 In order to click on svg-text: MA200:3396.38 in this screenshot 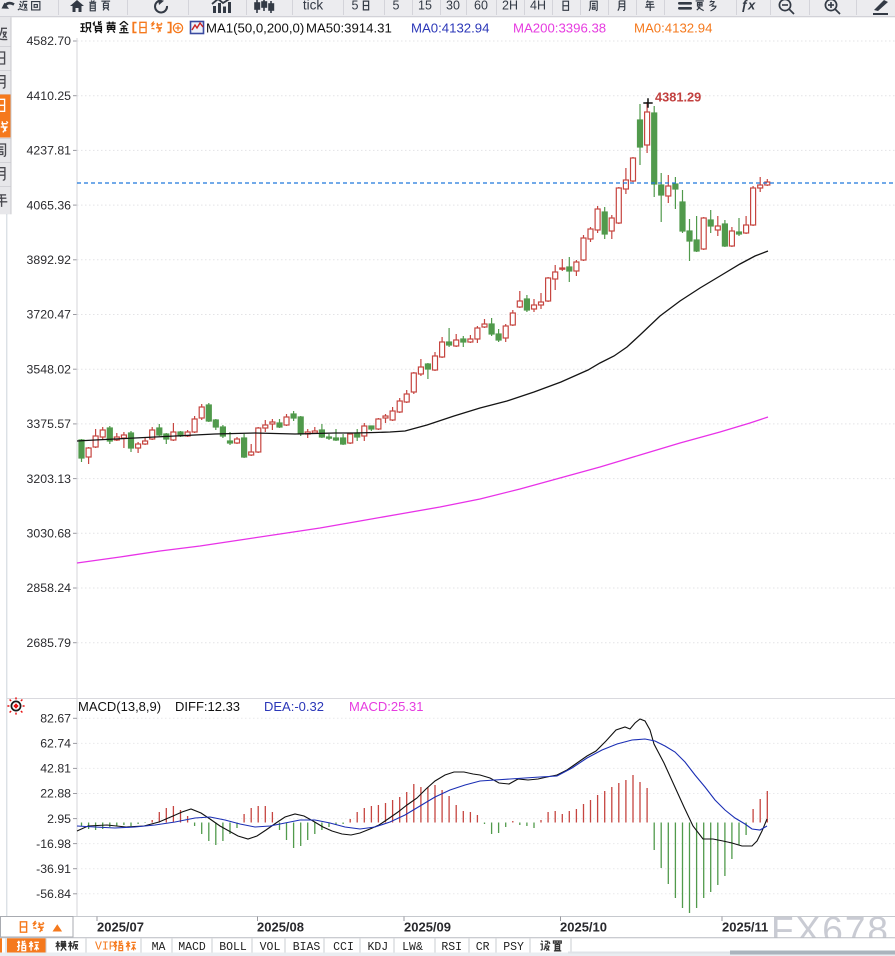, I will do `click(559, 28)`.